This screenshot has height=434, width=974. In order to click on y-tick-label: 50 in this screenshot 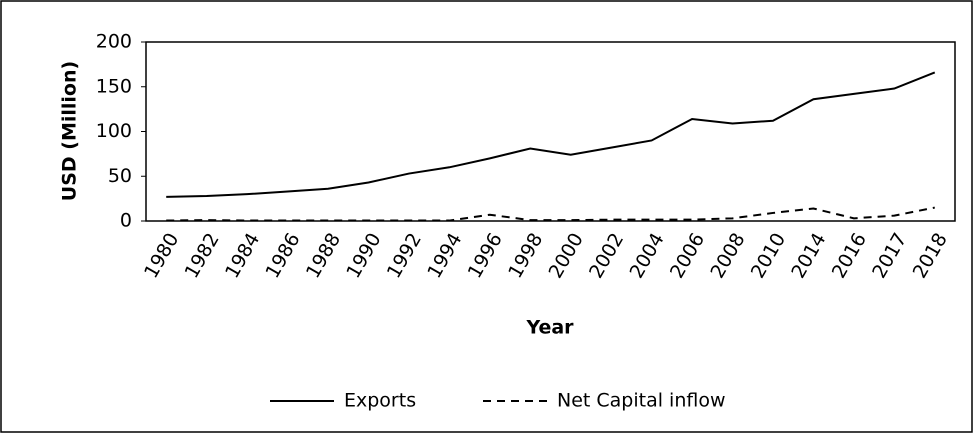, I will do `click(120, 176)`.